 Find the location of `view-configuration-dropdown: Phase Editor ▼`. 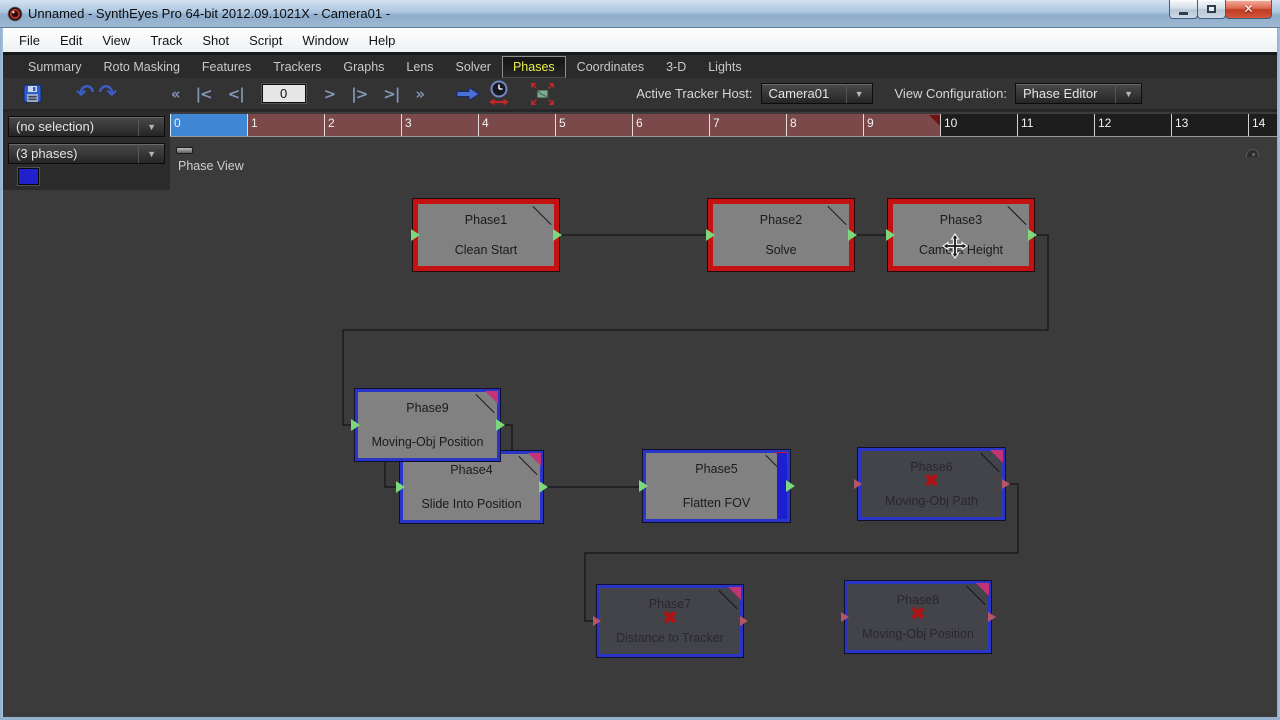

view-configuration-dropdown: Phase Editor ▼ is located at coordinates (1078, 93).